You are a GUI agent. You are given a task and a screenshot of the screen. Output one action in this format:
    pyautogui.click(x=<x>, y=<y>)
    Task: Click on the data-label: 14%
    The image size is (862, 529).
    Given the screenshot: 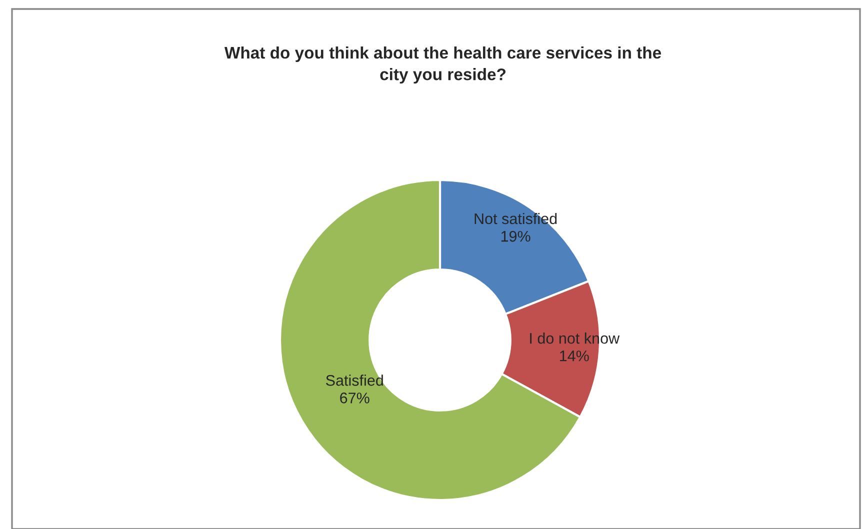 What is the action you would take?
    pyautogui.click(x=574, y=356)
    